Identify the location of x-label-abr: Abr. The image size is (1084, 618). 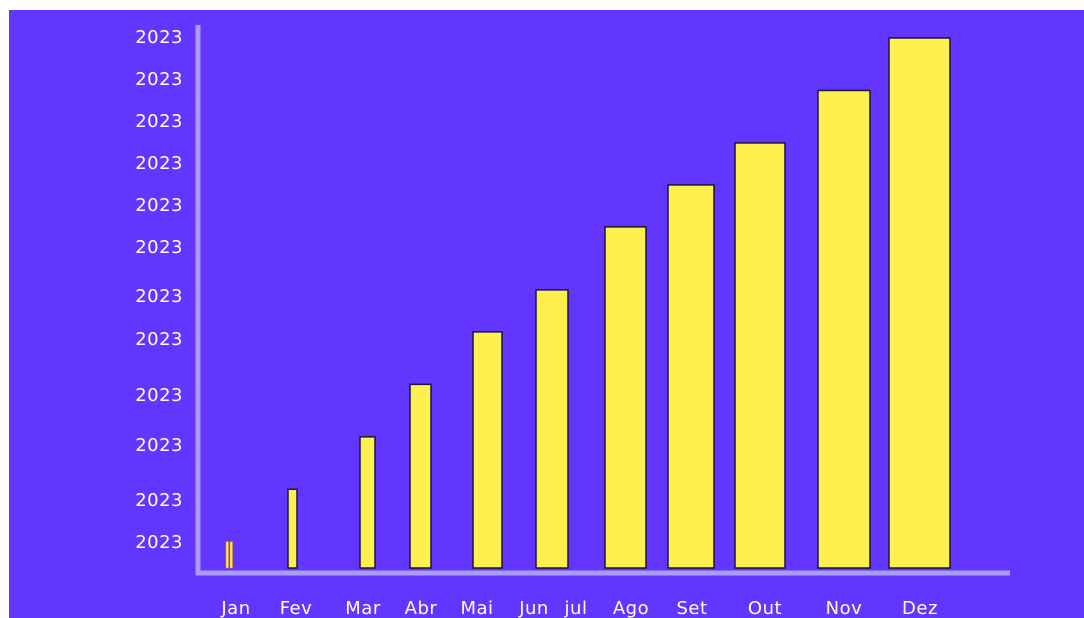
(421, 608).